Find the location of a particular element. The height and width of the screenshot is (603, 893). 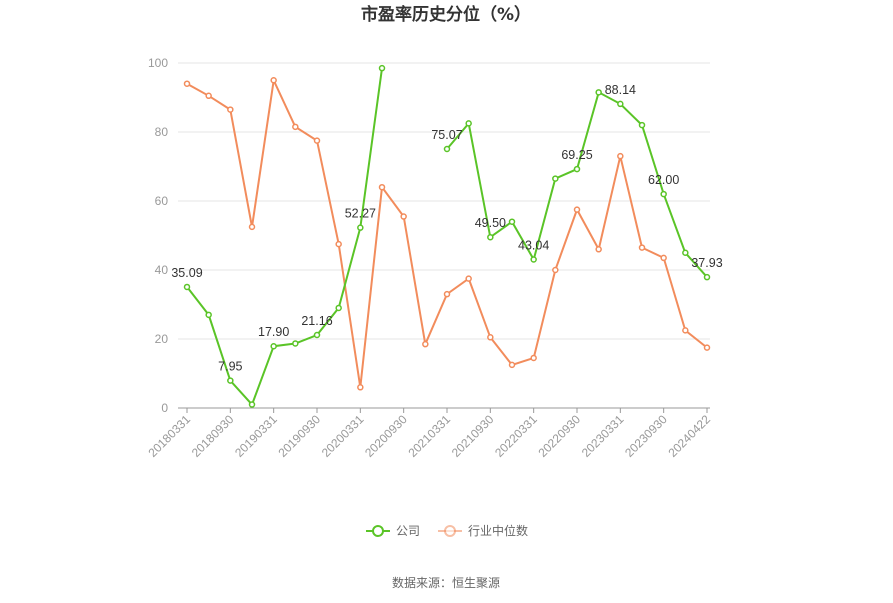

legend-label: 行业中位数 is located at coordinates (498, 530).